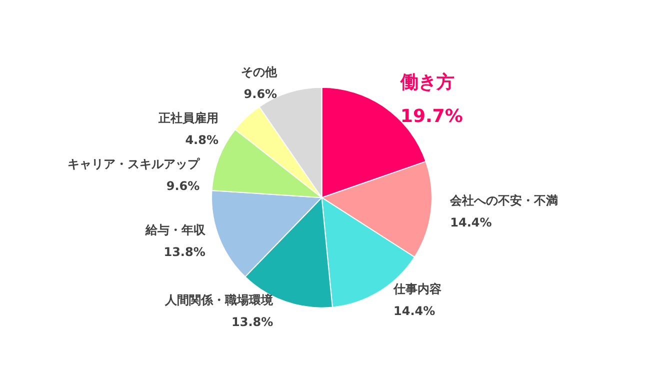  What do you see at coordinates (134, 163) in the screenshot?
I see `slice-label: キャリア・スキルアップ` at bounding box center [134, 163].